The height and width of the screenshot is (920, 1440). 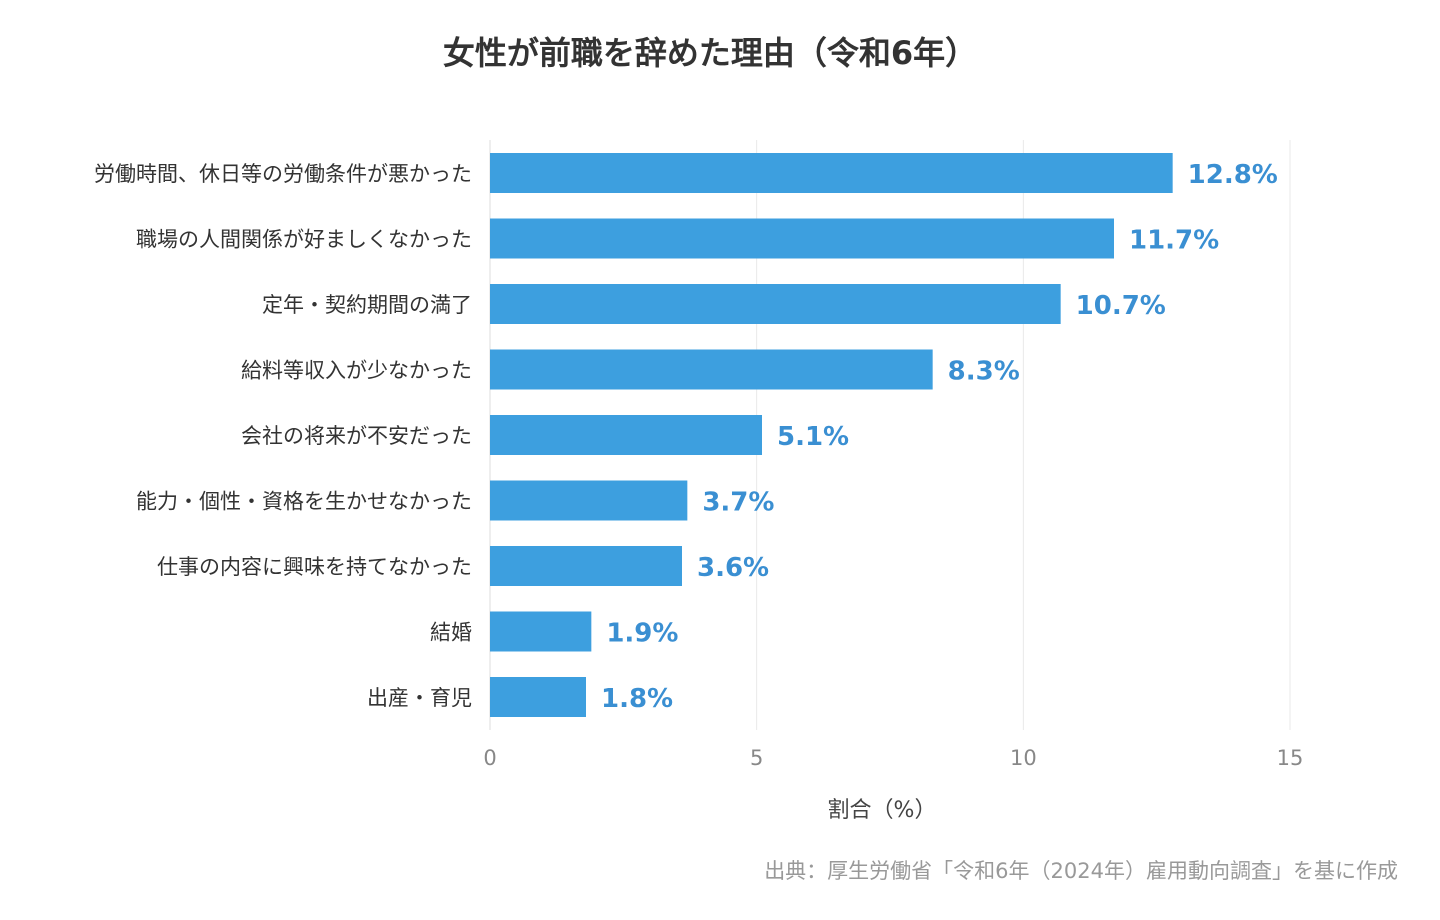 I want to click on value-label: 10.7%, so click(x=1121, y=306).